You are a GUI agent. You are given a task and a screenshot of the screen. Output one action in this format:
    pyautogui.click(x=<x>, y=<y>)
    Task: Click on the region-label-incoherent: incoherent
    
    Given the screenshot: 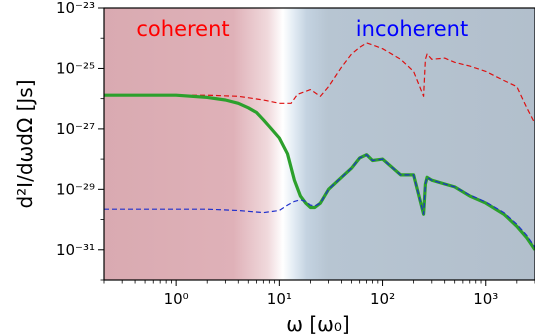 What is the action you would take?
    pyautogui.click(x=412, y=29)
    